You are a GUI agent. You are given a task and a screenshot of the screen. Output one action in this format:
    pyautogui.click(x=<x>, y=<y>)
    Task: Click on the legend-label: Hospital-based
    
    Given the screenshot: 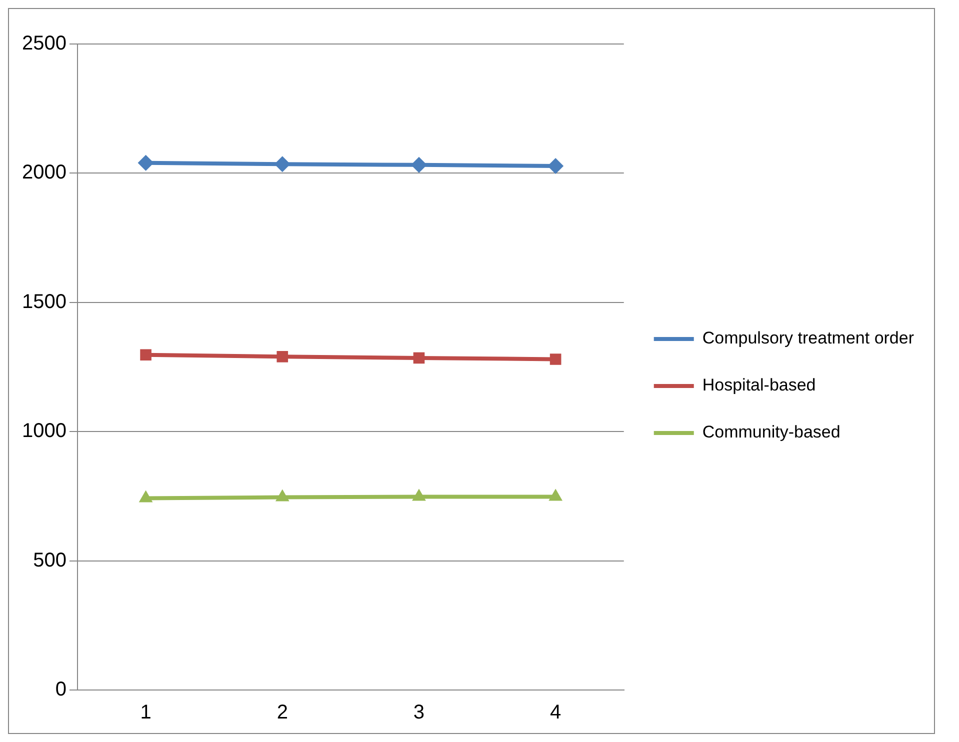 What is the action you would take?
    pyautogui.click(x=759, y=385)
    